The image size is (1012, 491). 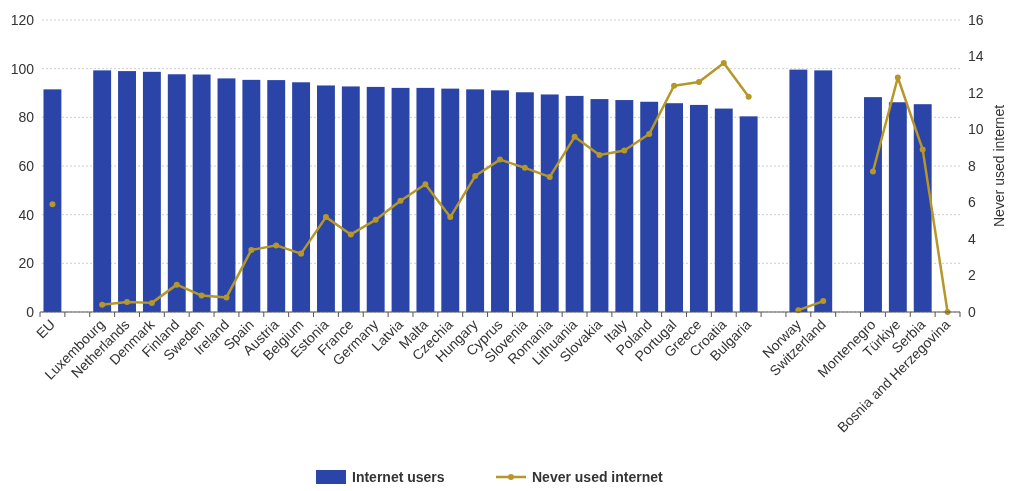 What do you see at coordinates (26, 117) in the screenshot?
I see `y-tick-label: 80` at bounding box center [26, 117].